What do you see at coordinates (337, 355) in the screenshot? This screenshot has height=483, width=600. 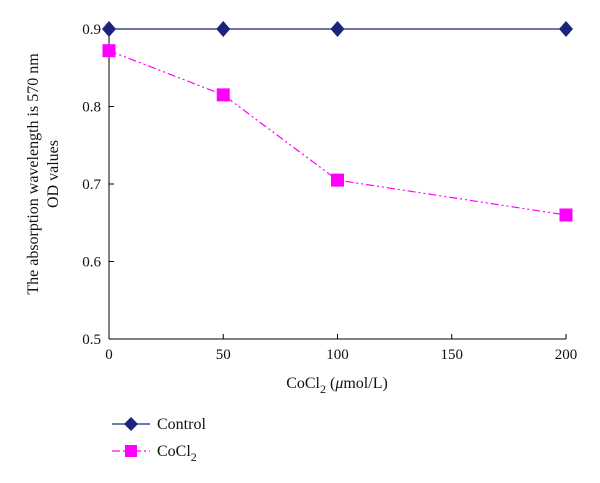 I see `x-tick-label: 100` at bounding box center [337, 355].